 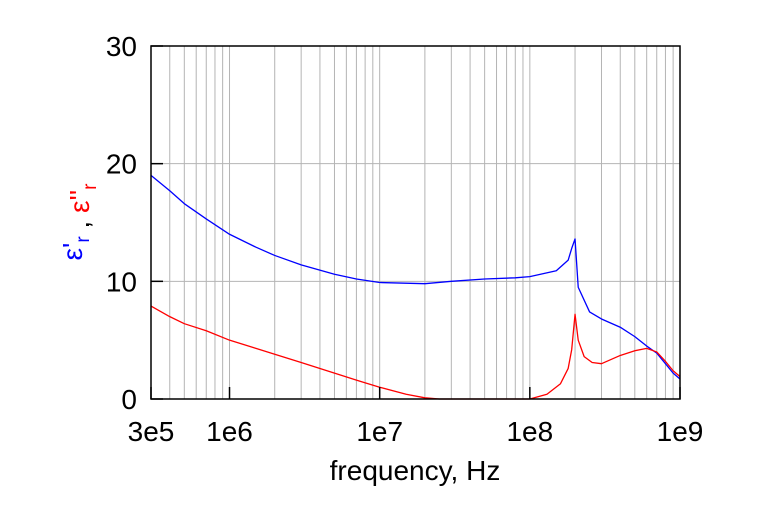 I want to click on y-tick-label: 20, so click(x=121, y=164).